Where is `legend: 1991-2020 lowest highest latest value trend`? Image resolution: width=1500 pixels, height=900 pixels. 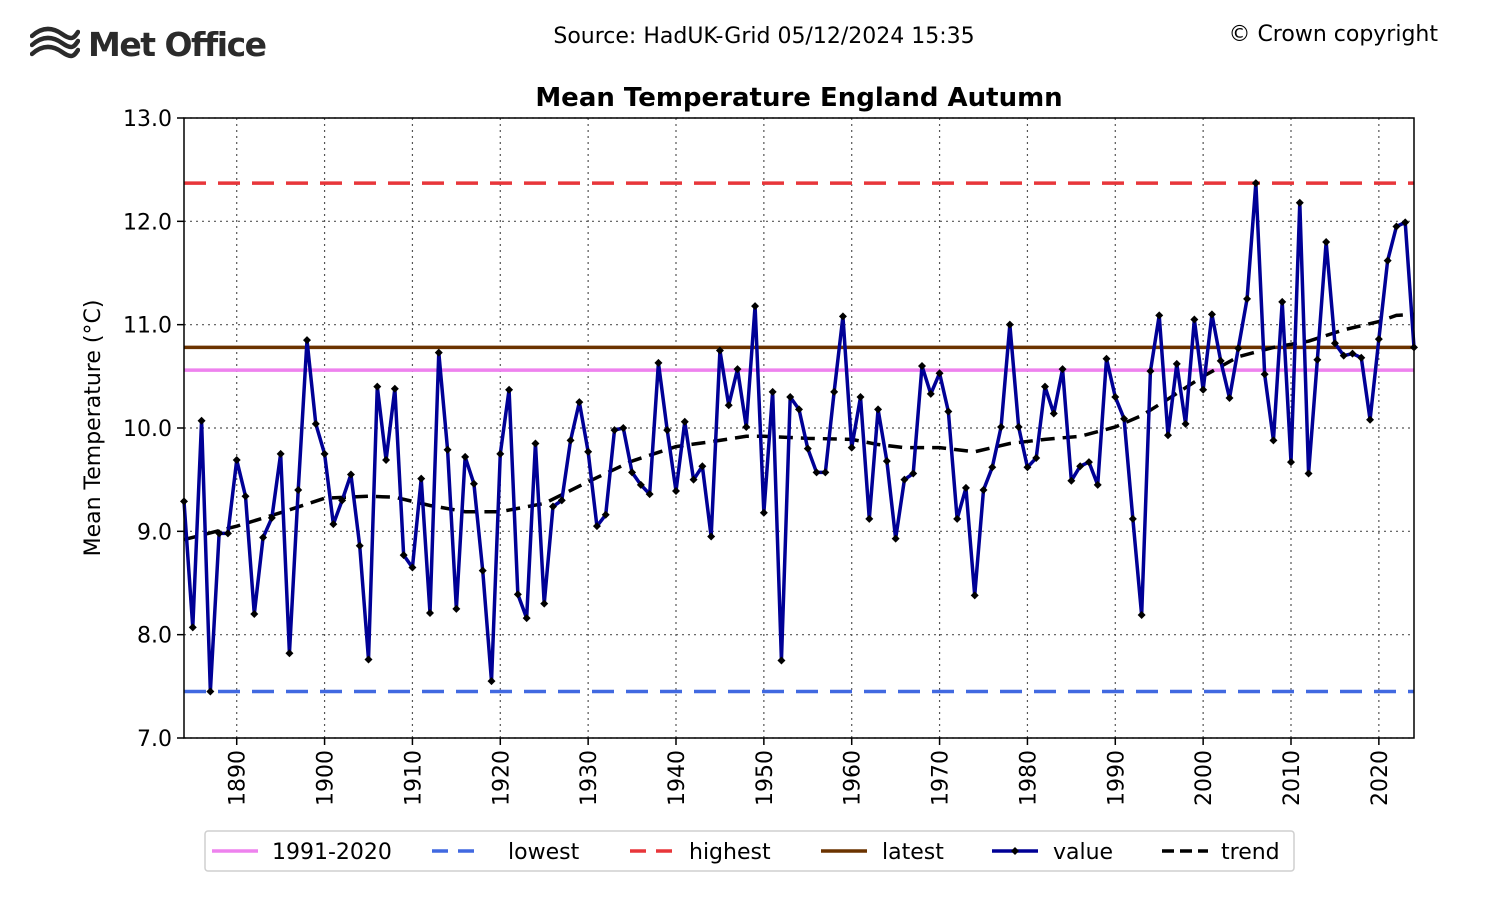 legend: 1991-2020 lowest highest latest value trend is located at coordinates (749, 851).